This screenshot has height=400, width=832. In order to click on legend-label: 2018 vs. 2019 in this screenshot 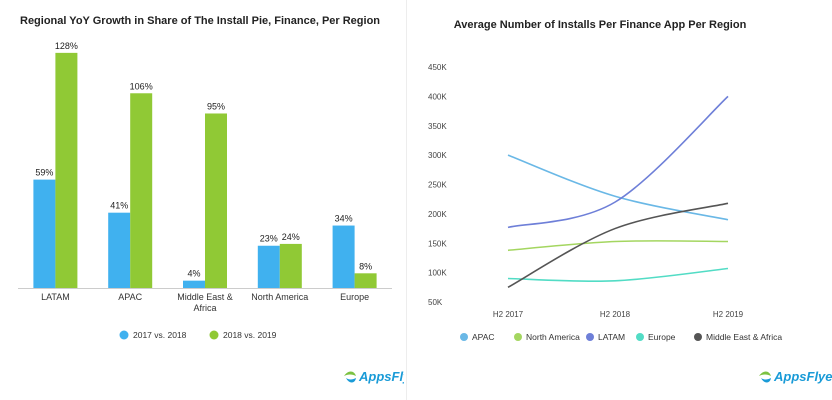, I will do `click(250, 335)`.